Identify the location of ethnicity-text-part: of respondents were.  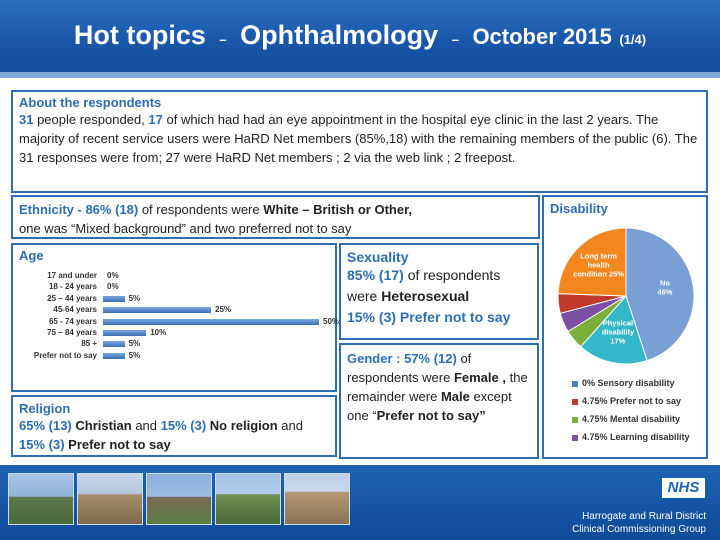
(201, 209).